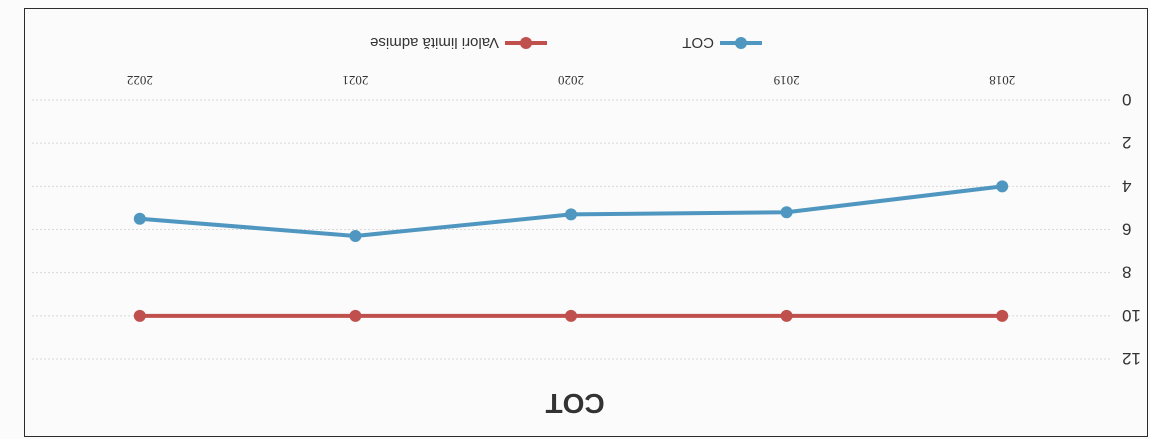  Describe the element at coordinates (787, 80) in the screenshot. I see `x-tick-label: 2019` at that location.